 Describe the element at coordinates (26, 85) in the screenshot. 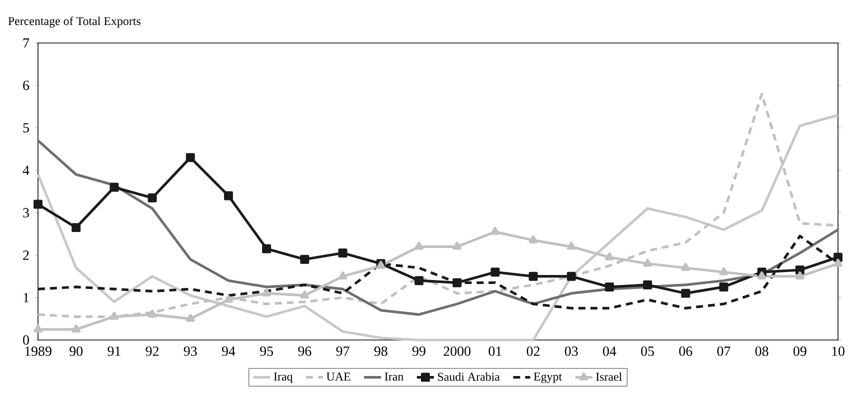

I see `y-tick-label: 6` at that location.